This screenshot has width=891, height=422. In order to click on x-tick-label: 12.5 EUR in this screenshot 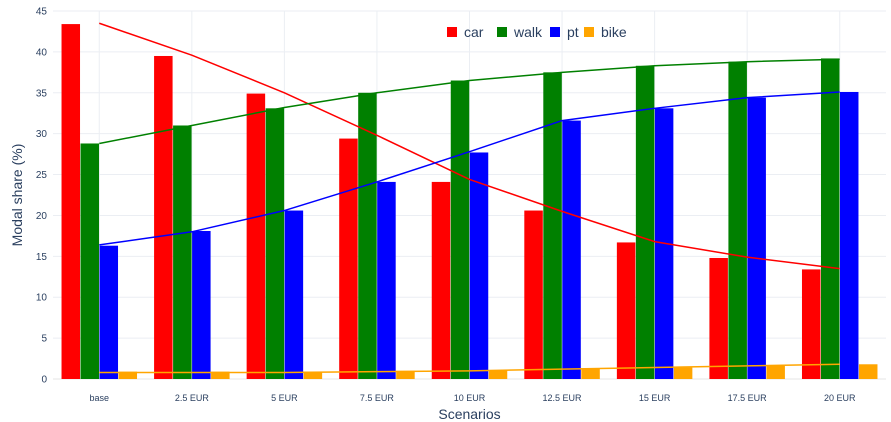, I will do `click(563, 398)`.